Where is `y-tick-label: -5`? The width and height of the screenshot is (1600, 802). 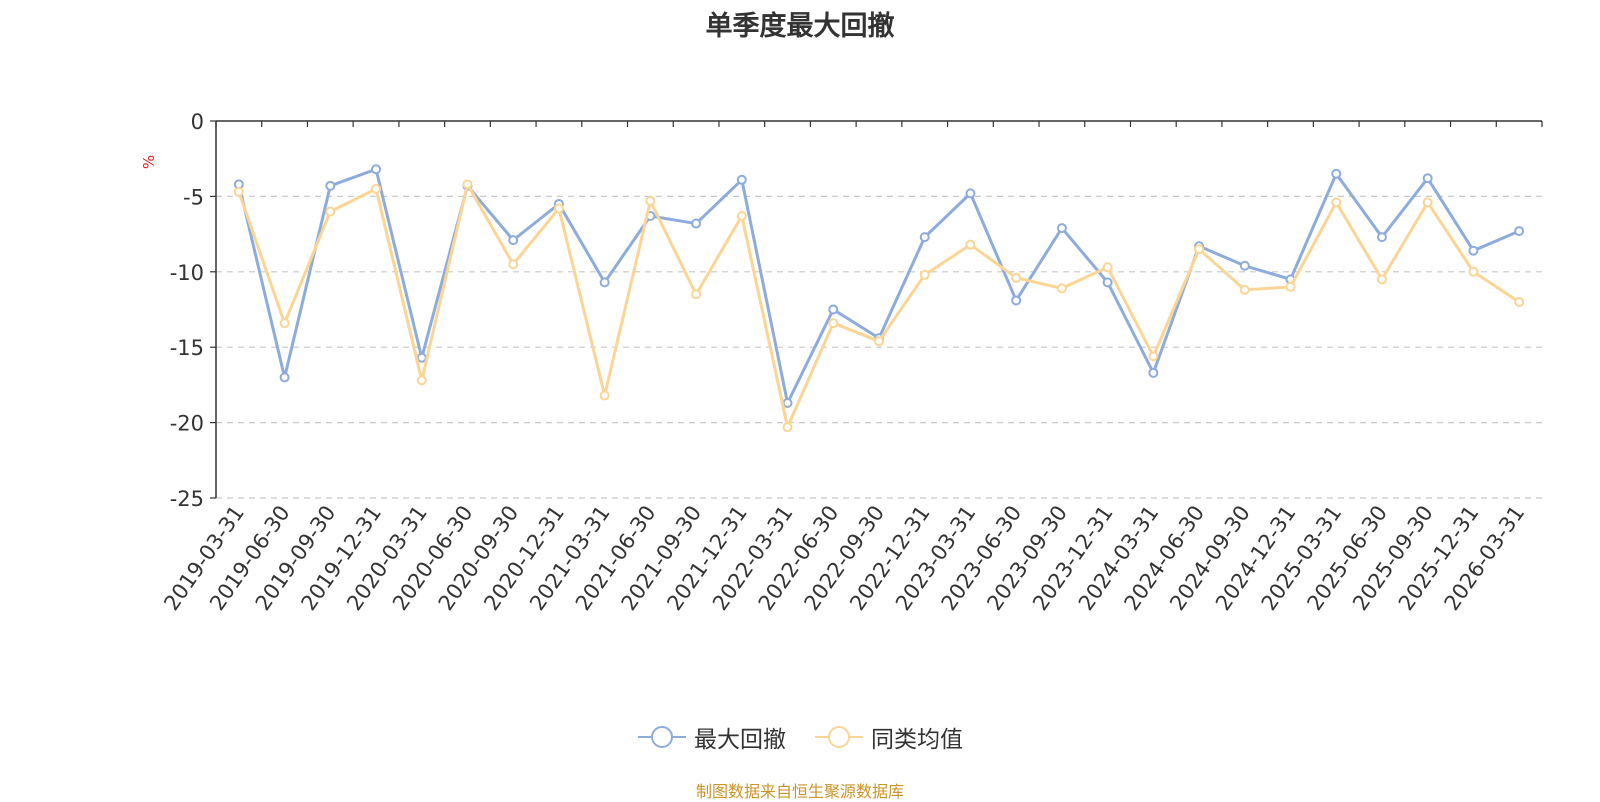 y-tick-label: -5 is located at coordinates (193, 197).